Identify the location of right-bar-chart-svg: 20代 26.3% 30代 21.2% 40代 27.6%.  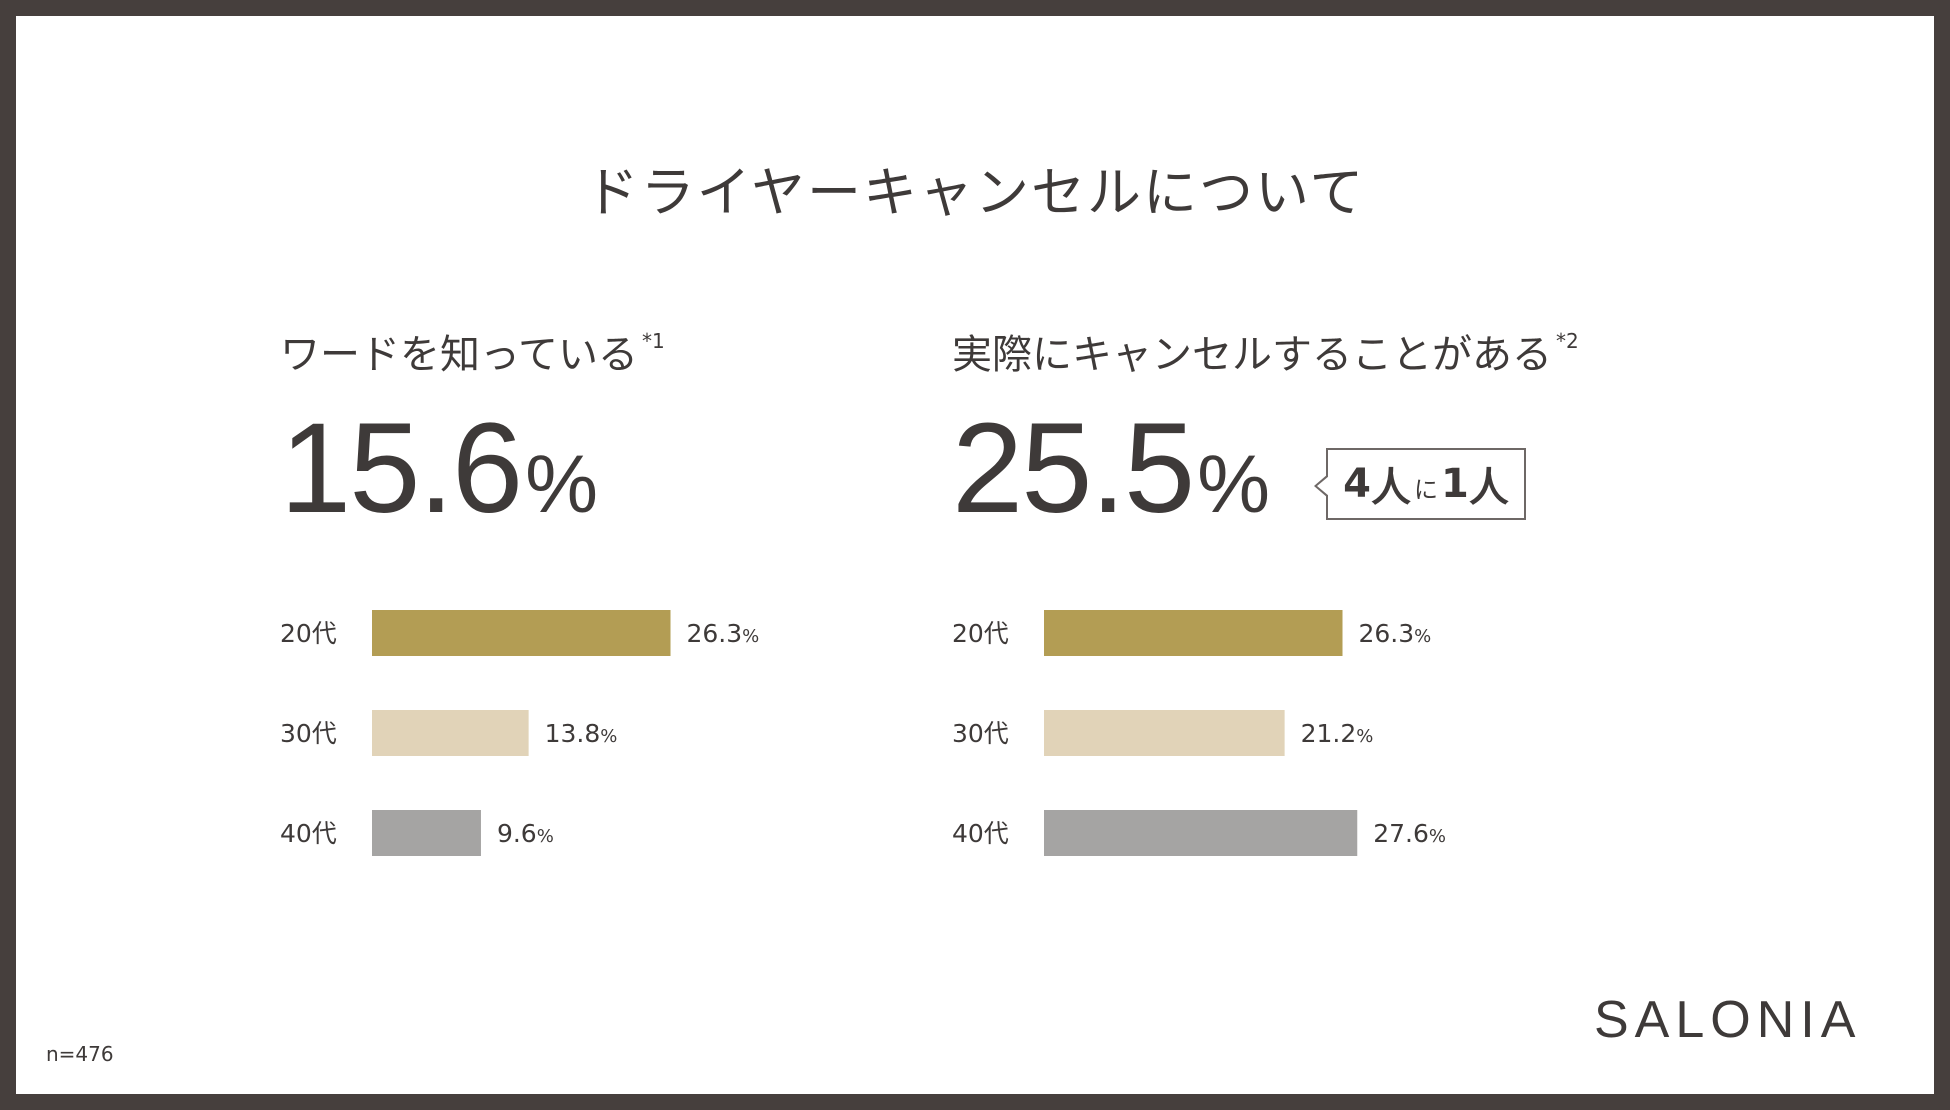
(1199, 733).